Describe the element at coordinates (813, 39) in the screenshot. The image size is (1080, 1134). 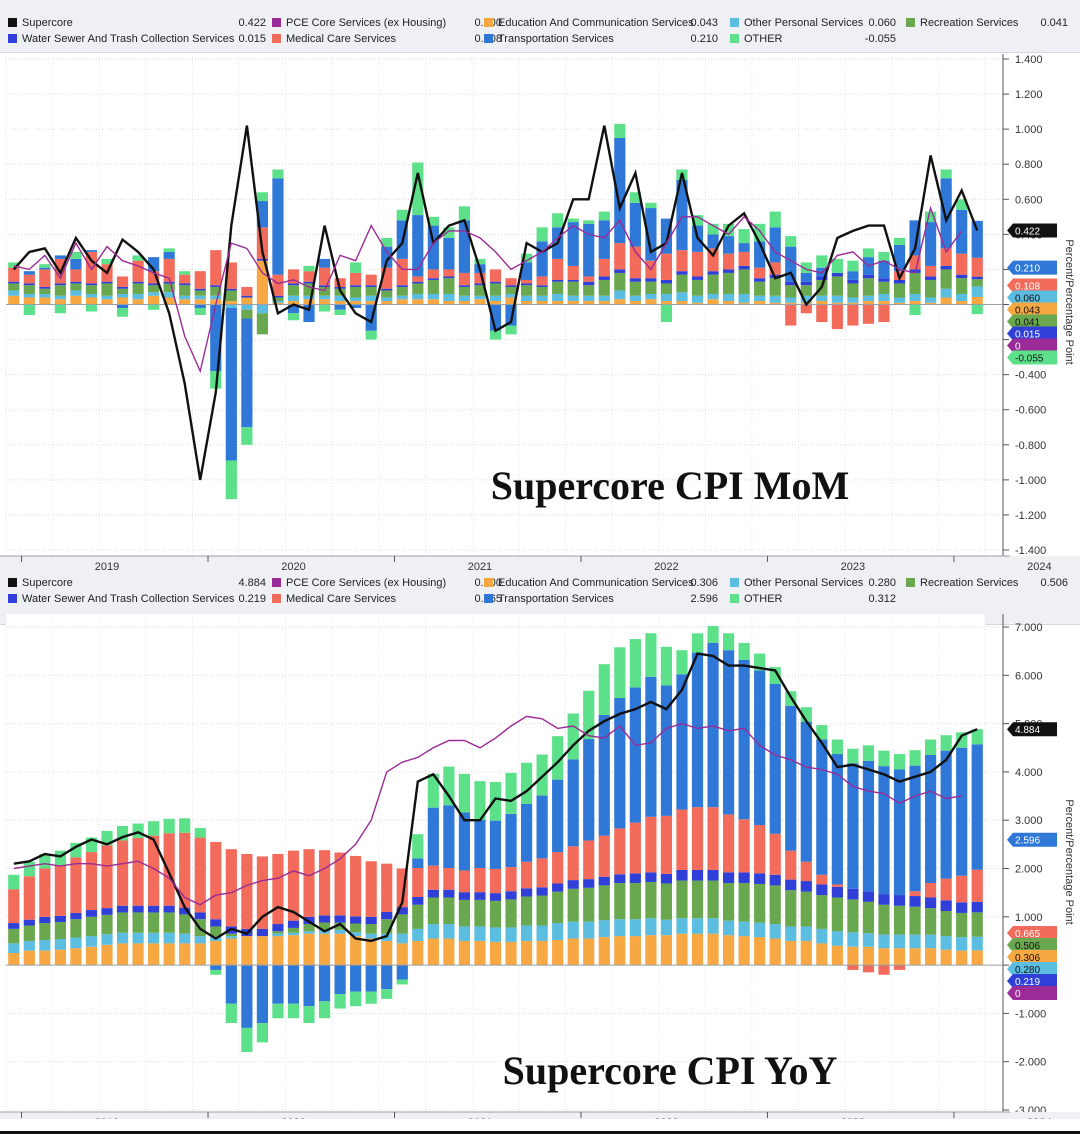
I see `mom-legend-other: OTHER -0.055` at that location.